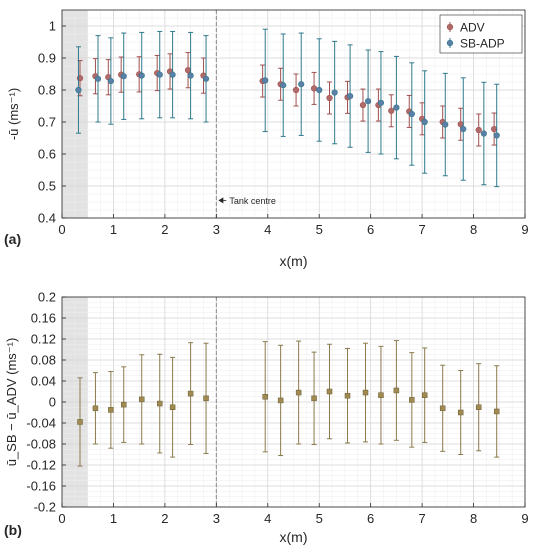 The width and height of the screenshot is (537, 550). Describe the element at coordinates (43, 381) in the screenshot. I see `y-tick-label: 0.04` at that location.